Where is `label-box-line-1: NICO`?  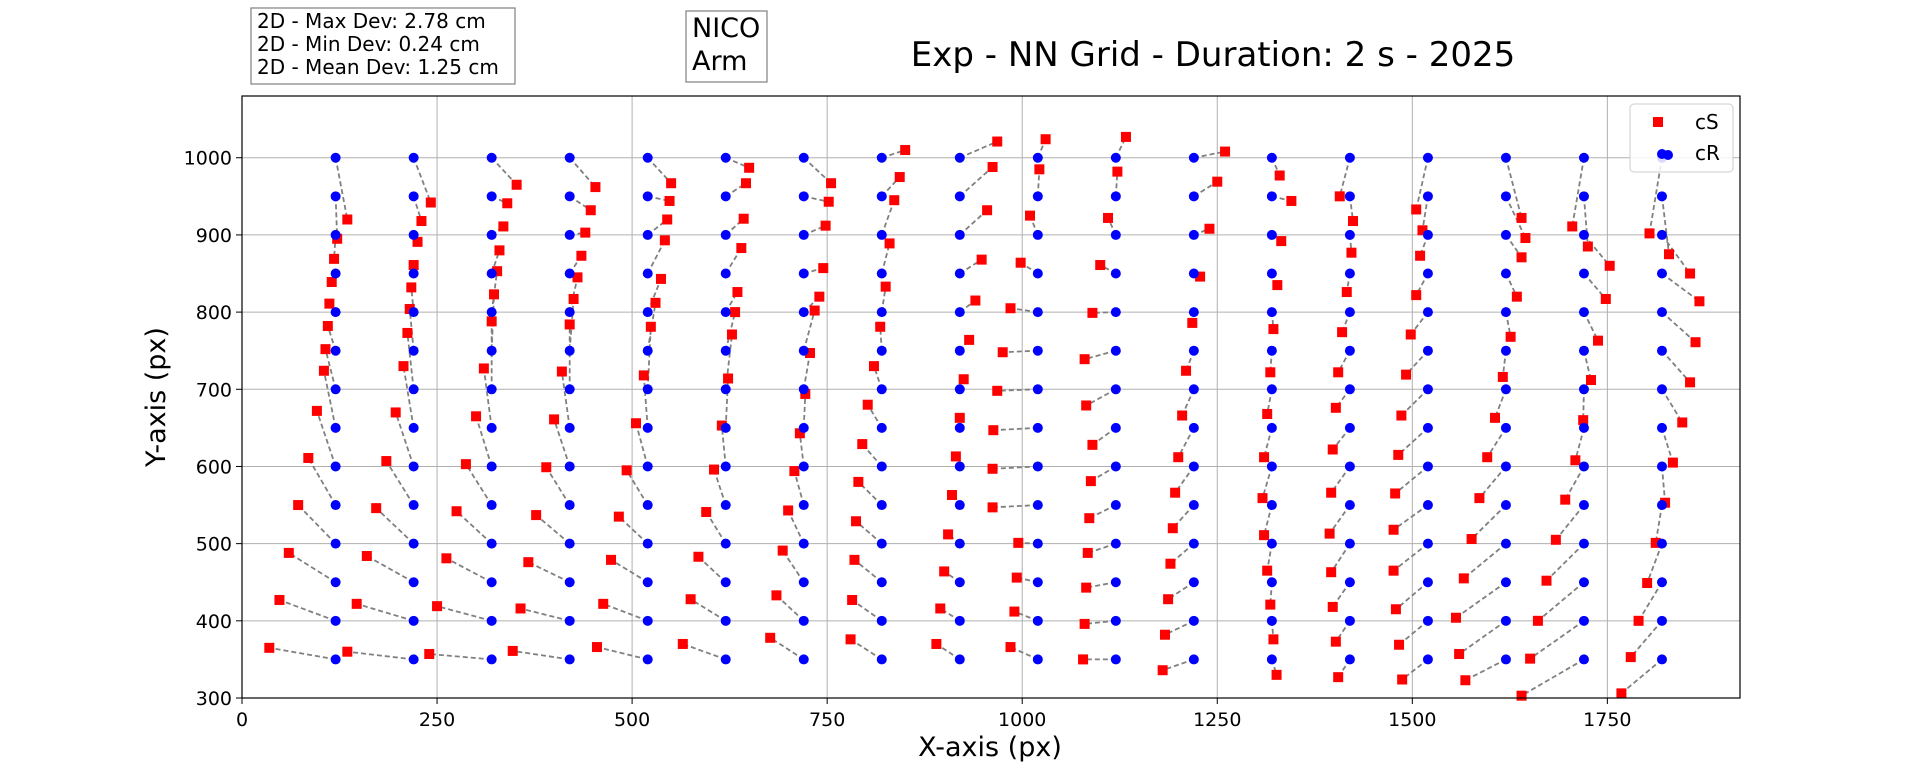
label-box-line-1: NICO is located at coordinates (726, 28).